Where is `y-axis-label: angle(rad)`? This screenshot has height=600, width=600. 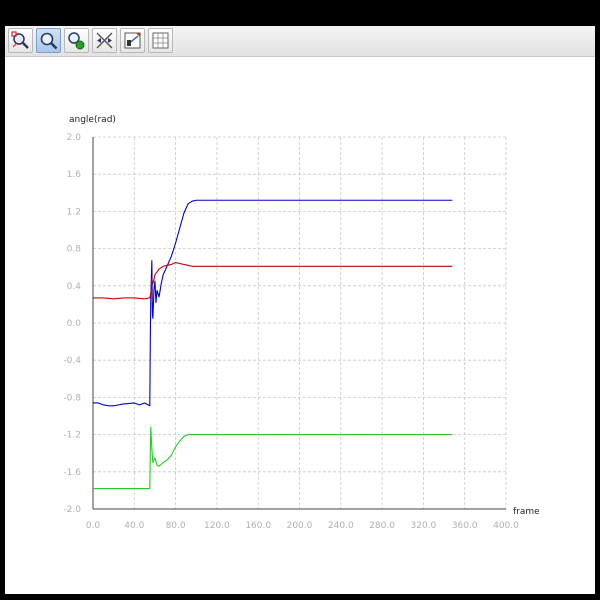
y-axis-label: angle(rad) is located at coordinates (92, 120).